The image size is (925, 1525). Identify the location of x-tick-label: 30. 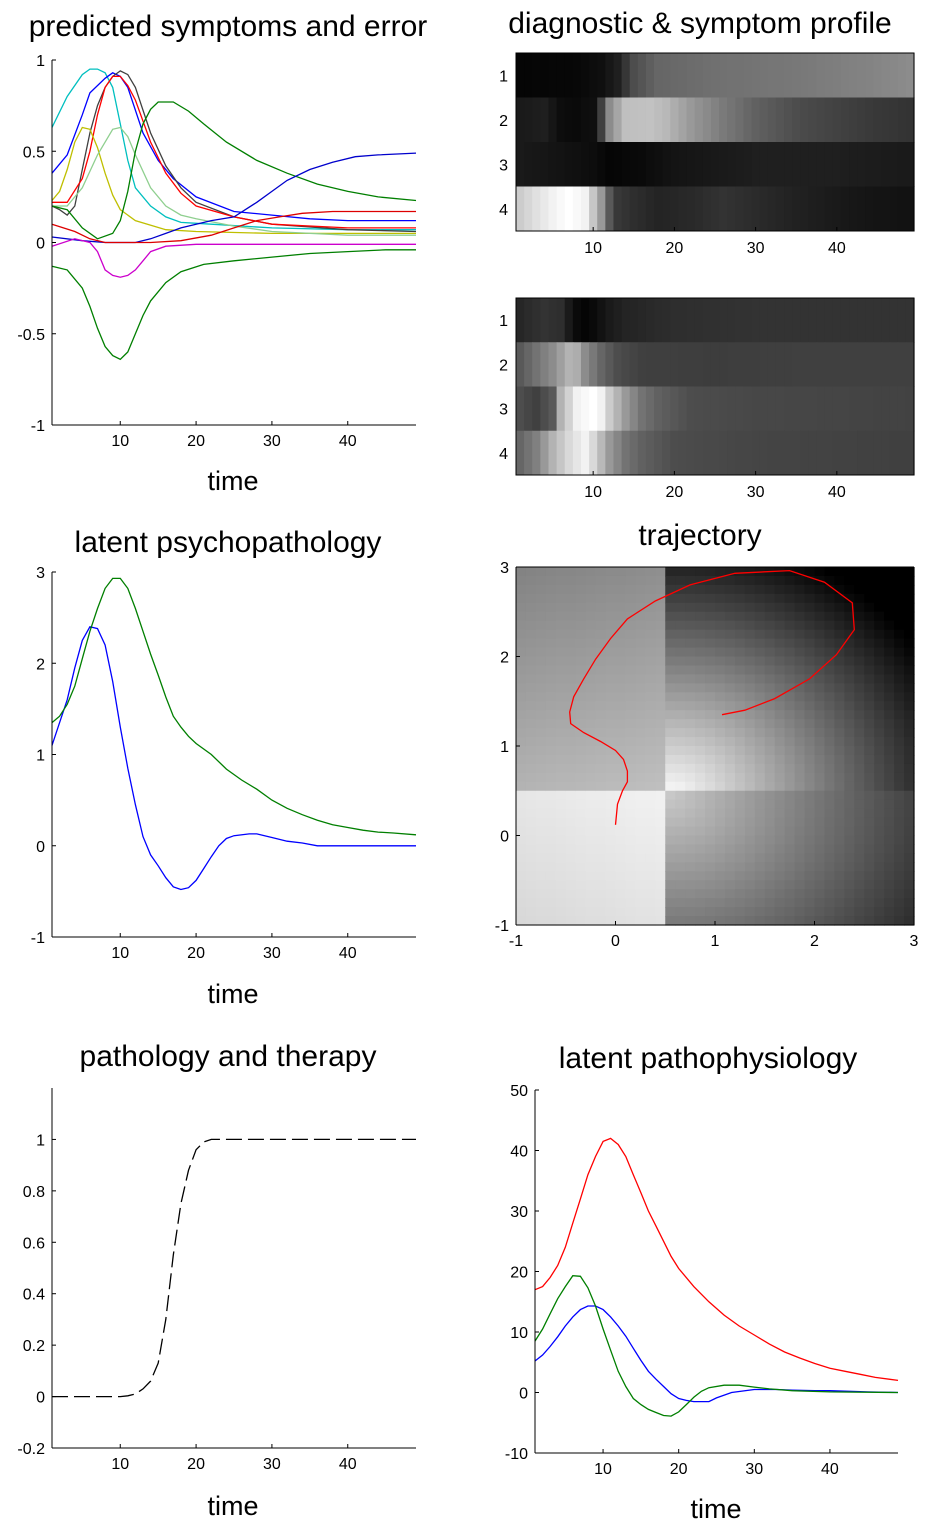
(272, 441).